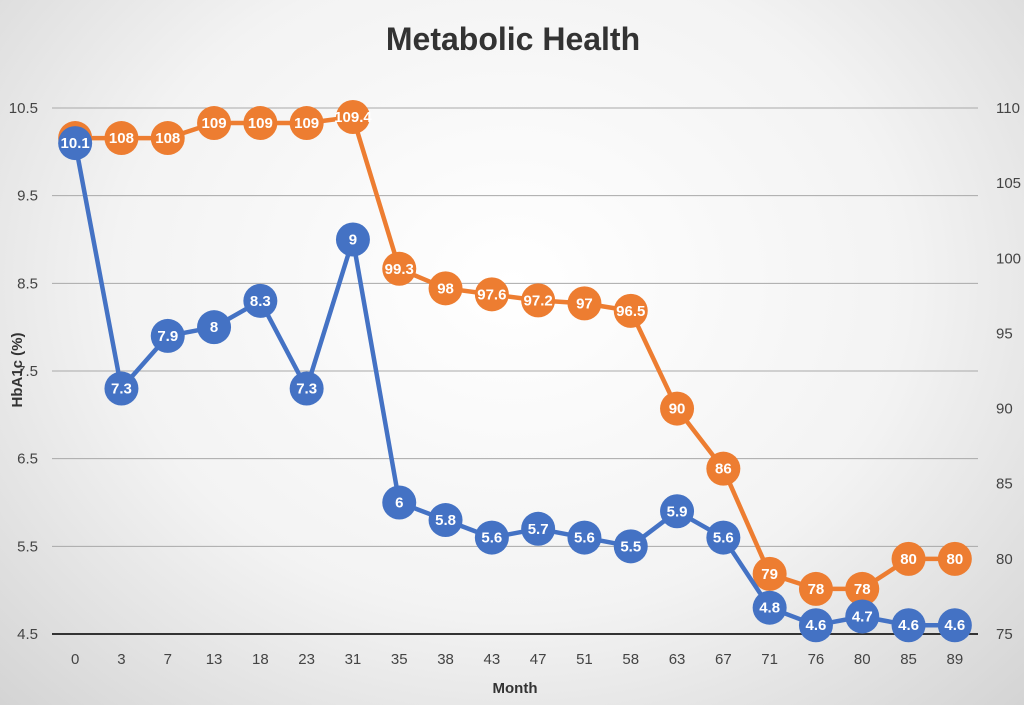 The width and height of the screenshot is (1024, 705). I want to click on data-label: 5.8, so click(445, 520).